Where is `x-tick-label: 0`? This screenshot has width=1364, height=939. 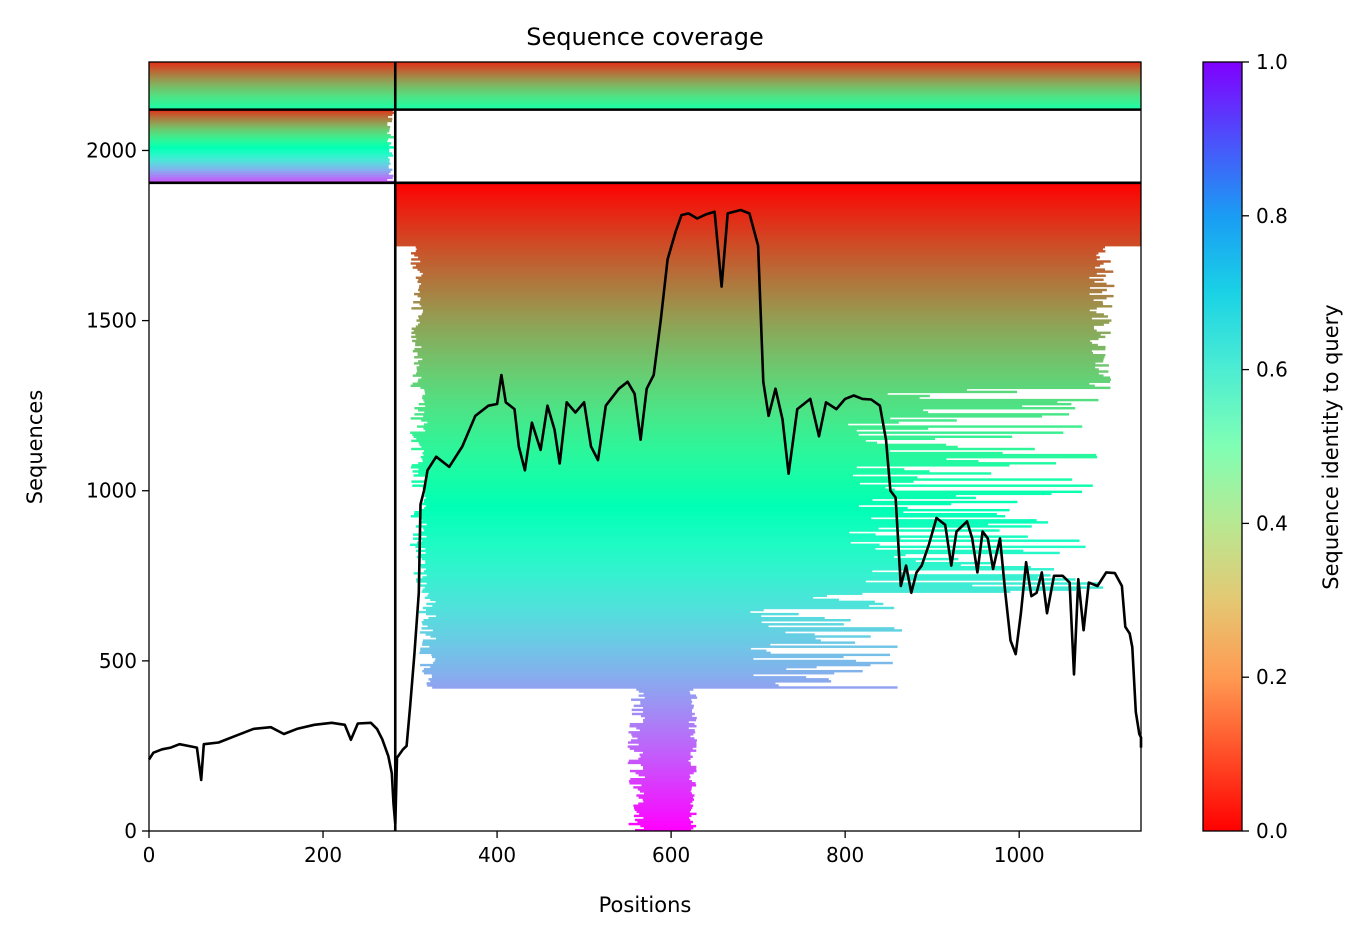 x-tick-label: 0 is located at coordinates (149, 855).